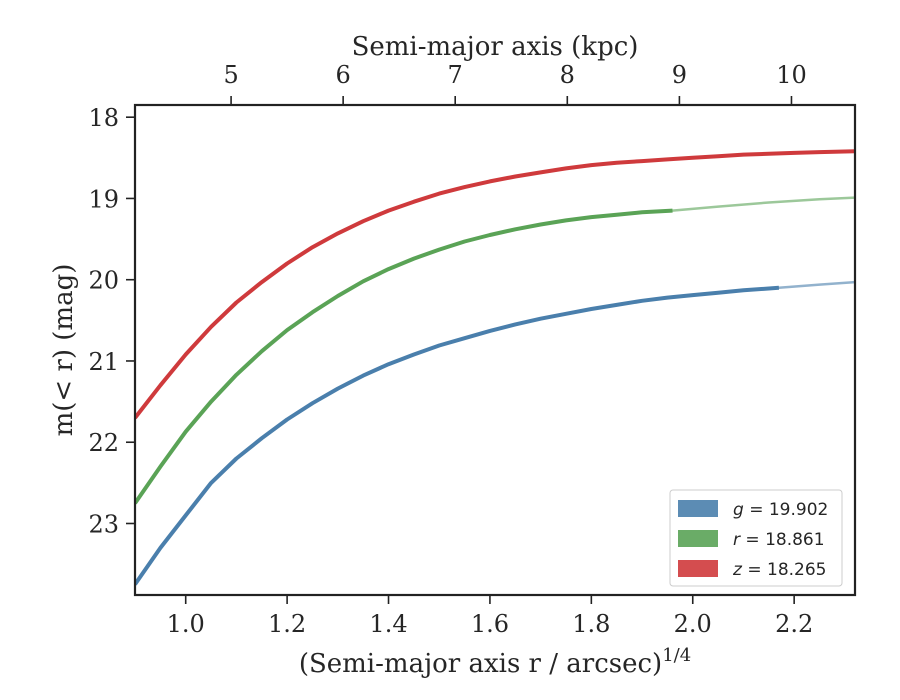 The image size is (900, 700). I want to click on legend-value: 19.902, so click(798, 510).